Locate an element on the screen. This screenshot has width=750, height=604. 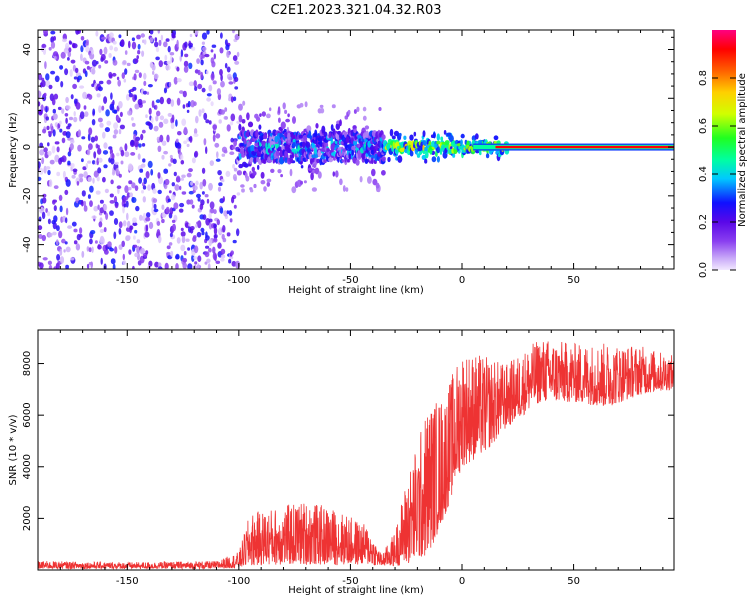
snr-xlabel: Height of straight line (km) is located at coordinates (356, 590).